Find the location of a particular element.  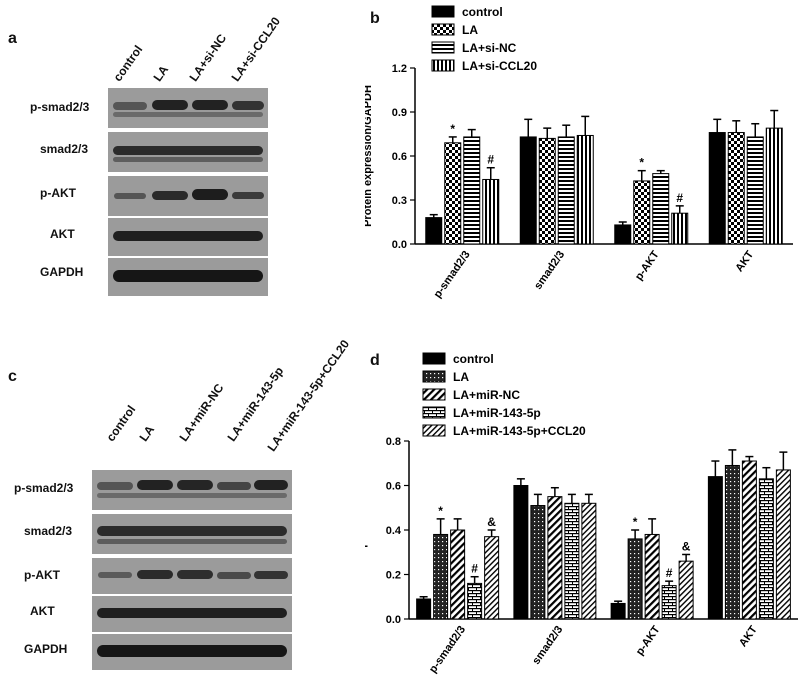

panel-label-b: b is located at coordinates (375, 18).